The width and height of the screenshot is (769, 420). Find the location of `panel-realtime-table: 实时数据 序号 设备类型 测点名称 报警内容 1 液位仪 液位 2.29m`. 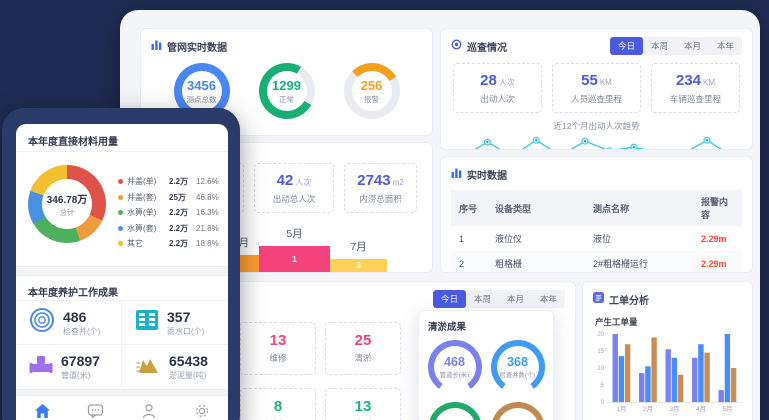

panel-realtime-table: 实时数据 序号 设备类型 测点名称 报警内容 1 液位仪 液位 2.29m is located at coordinates (596, 214).